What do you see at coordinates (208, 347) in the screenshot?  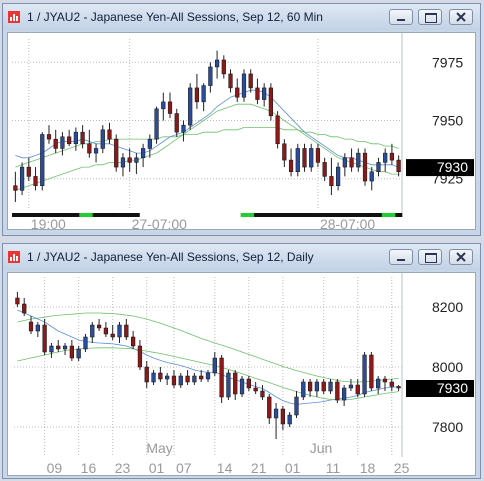 I see `moving-average-slow` at bounding box center [208, 347].